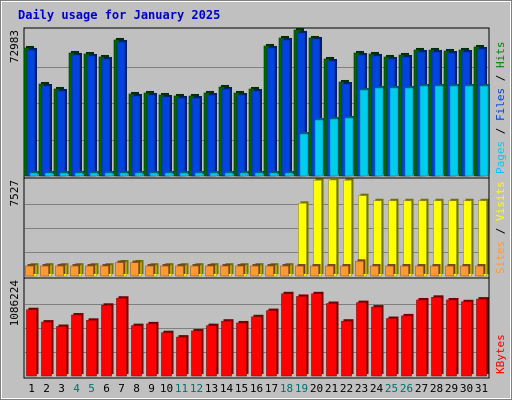  What do you see at coordinates (106, 388) in the screenshot?
I see `x-tick-label-day-6: 6` at bounding box center [106, 388].